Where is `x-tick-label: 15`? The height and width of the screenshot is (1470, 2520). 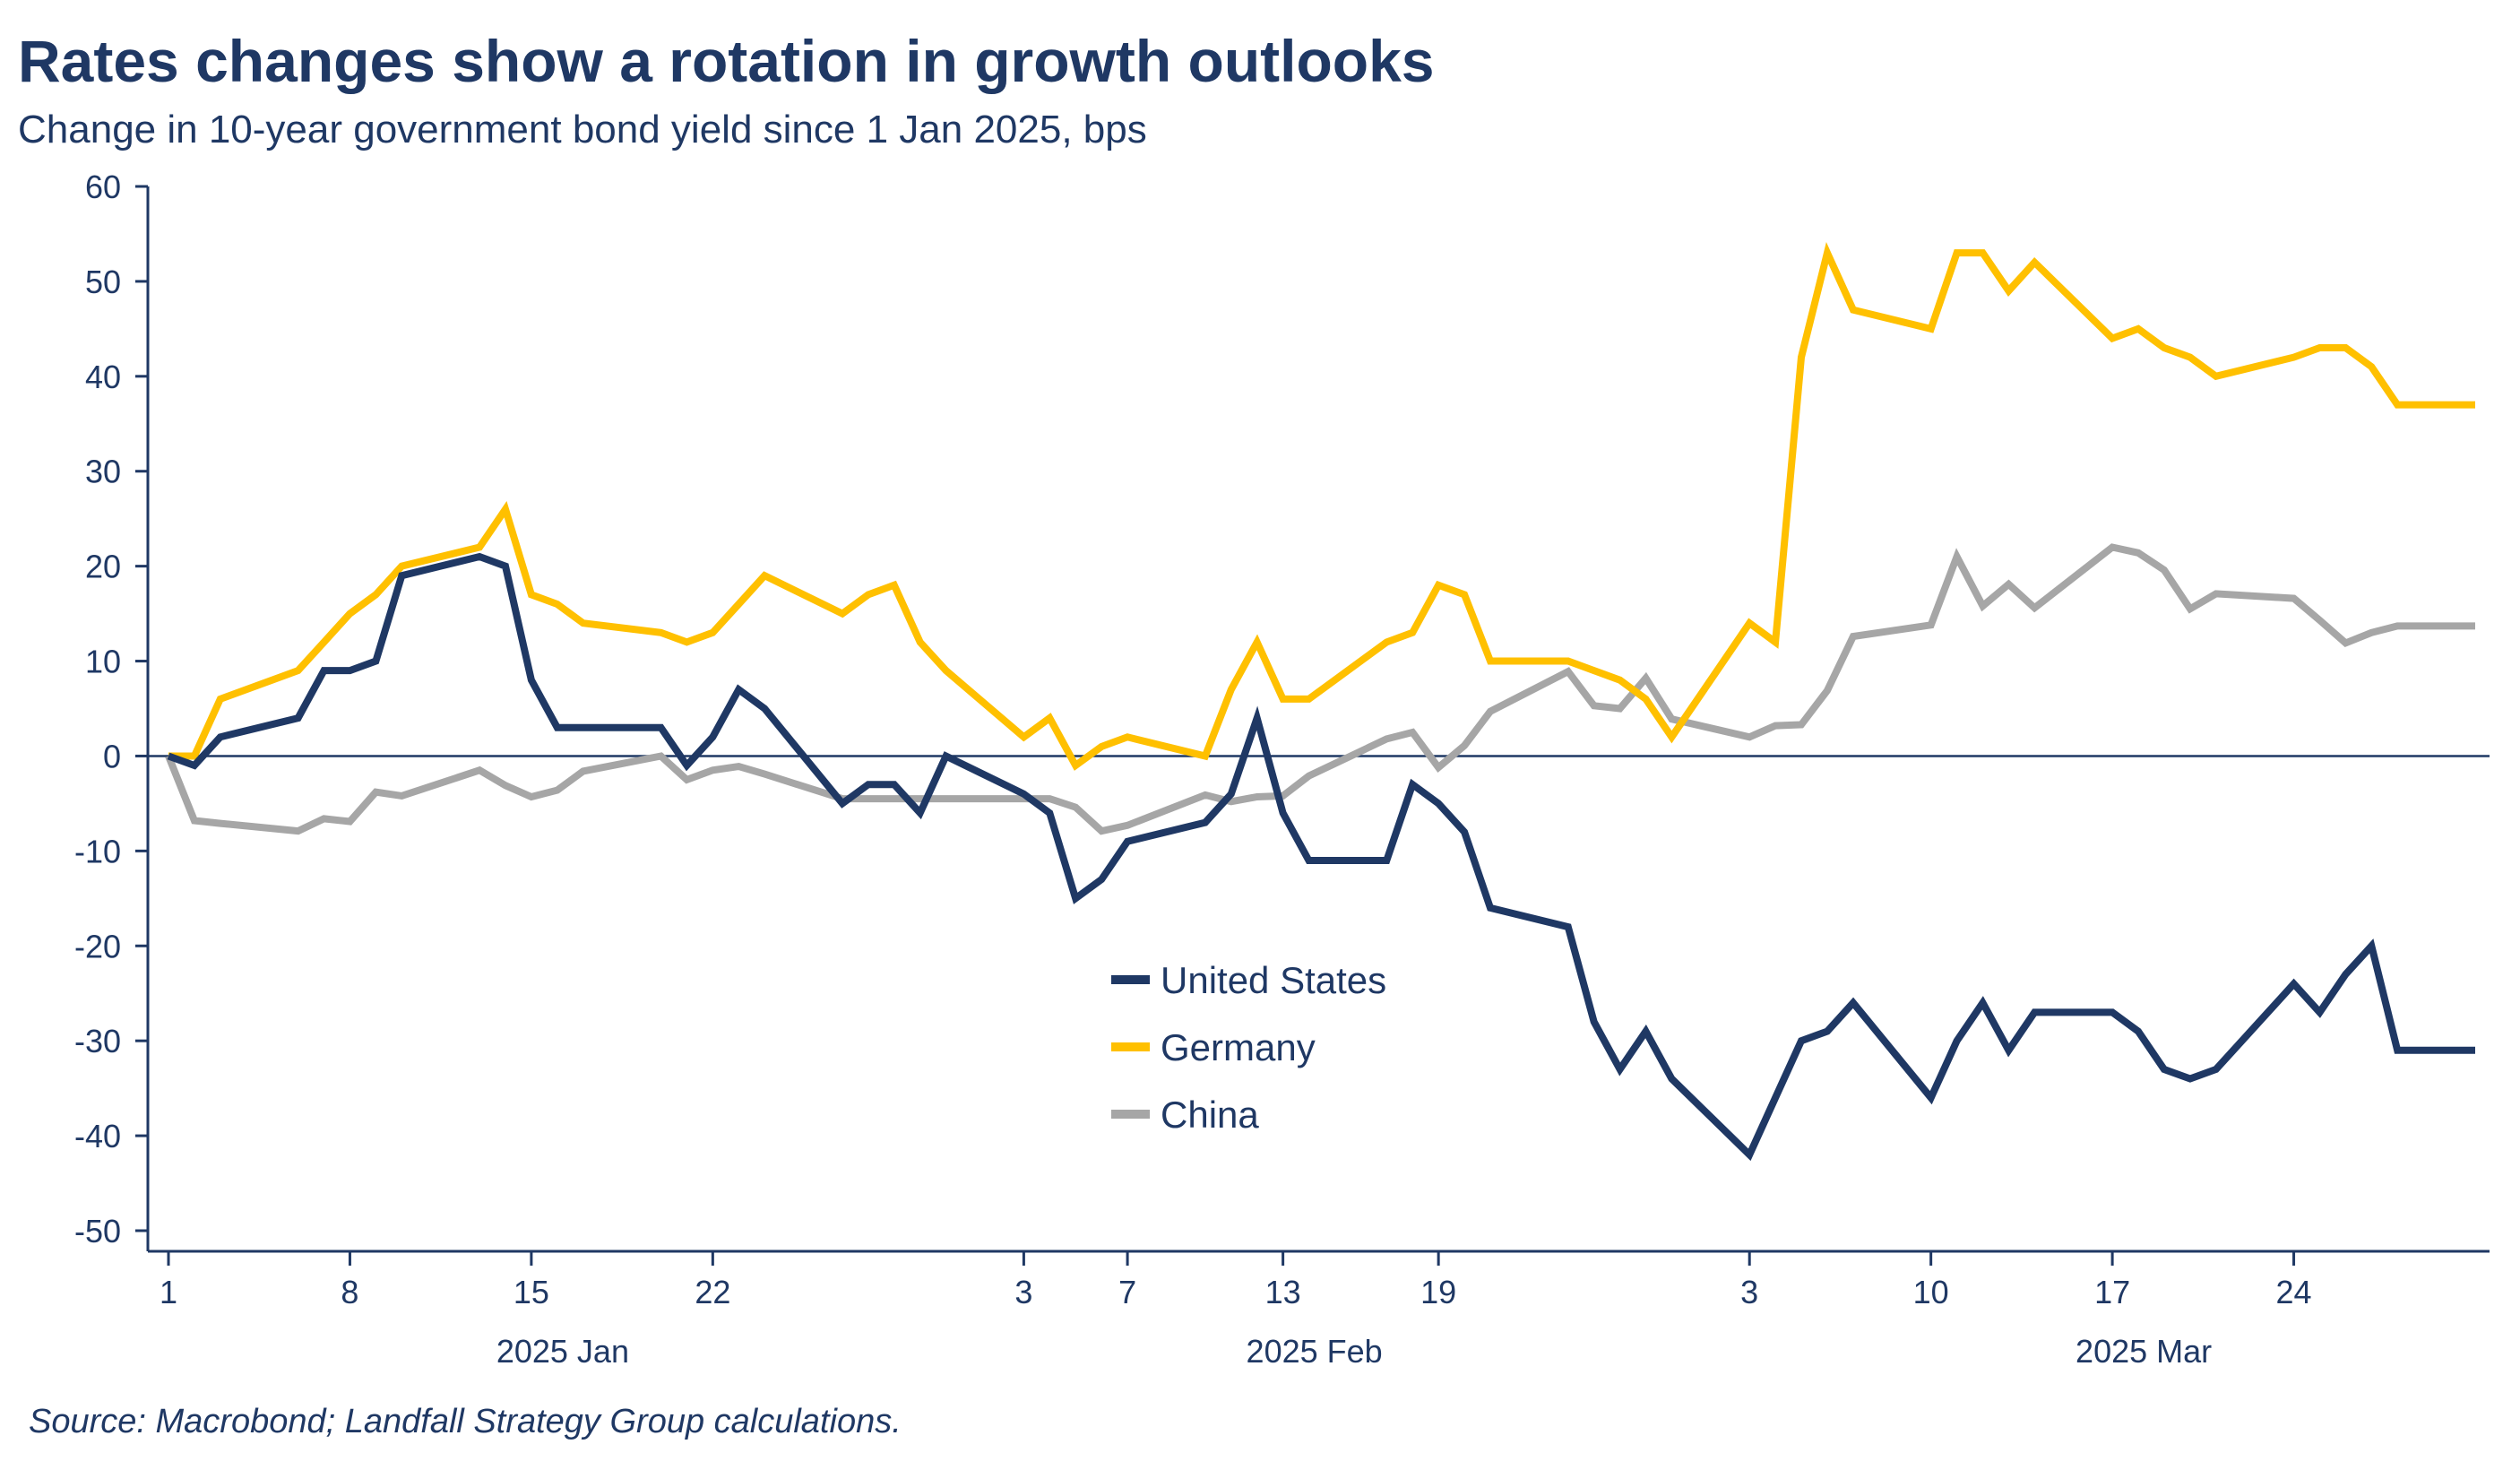 x-tick-label: 15 is located at coordinates (531, 1292).